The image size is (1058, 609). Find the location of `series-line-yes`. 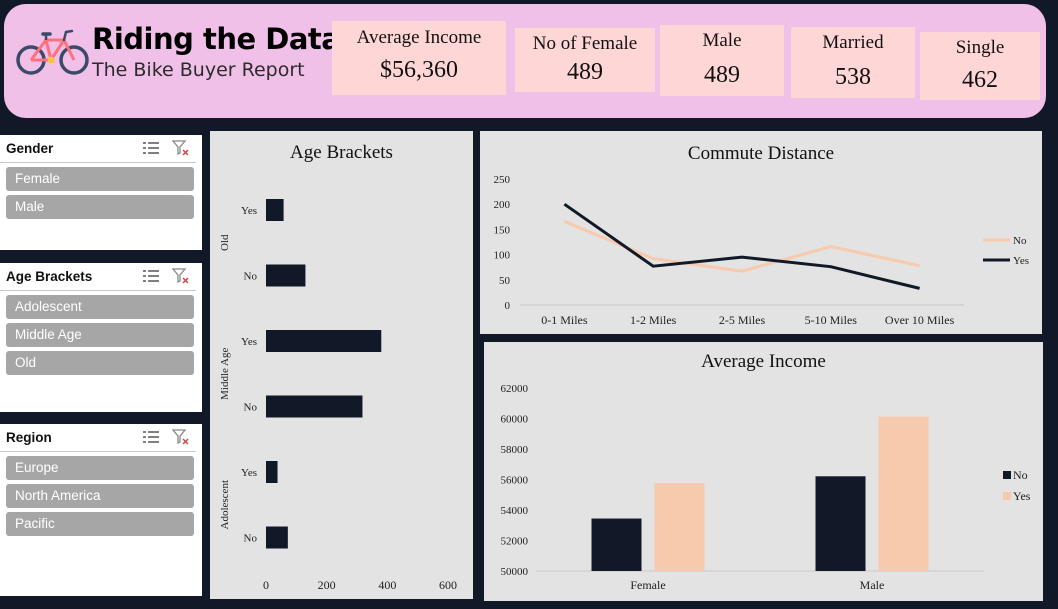

series-line-yes is located at coordinates (741, 246).